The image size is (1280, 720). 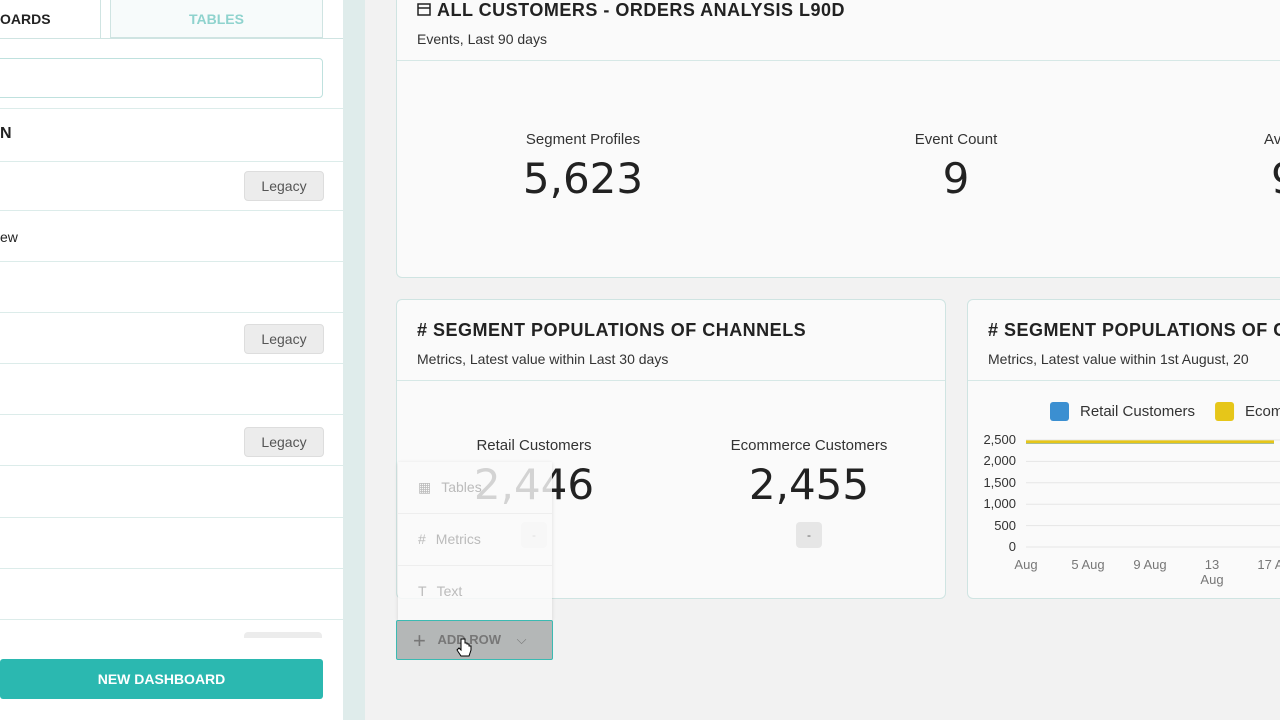 I want to click on list-item-text: ew, so click(x=9, y=237).